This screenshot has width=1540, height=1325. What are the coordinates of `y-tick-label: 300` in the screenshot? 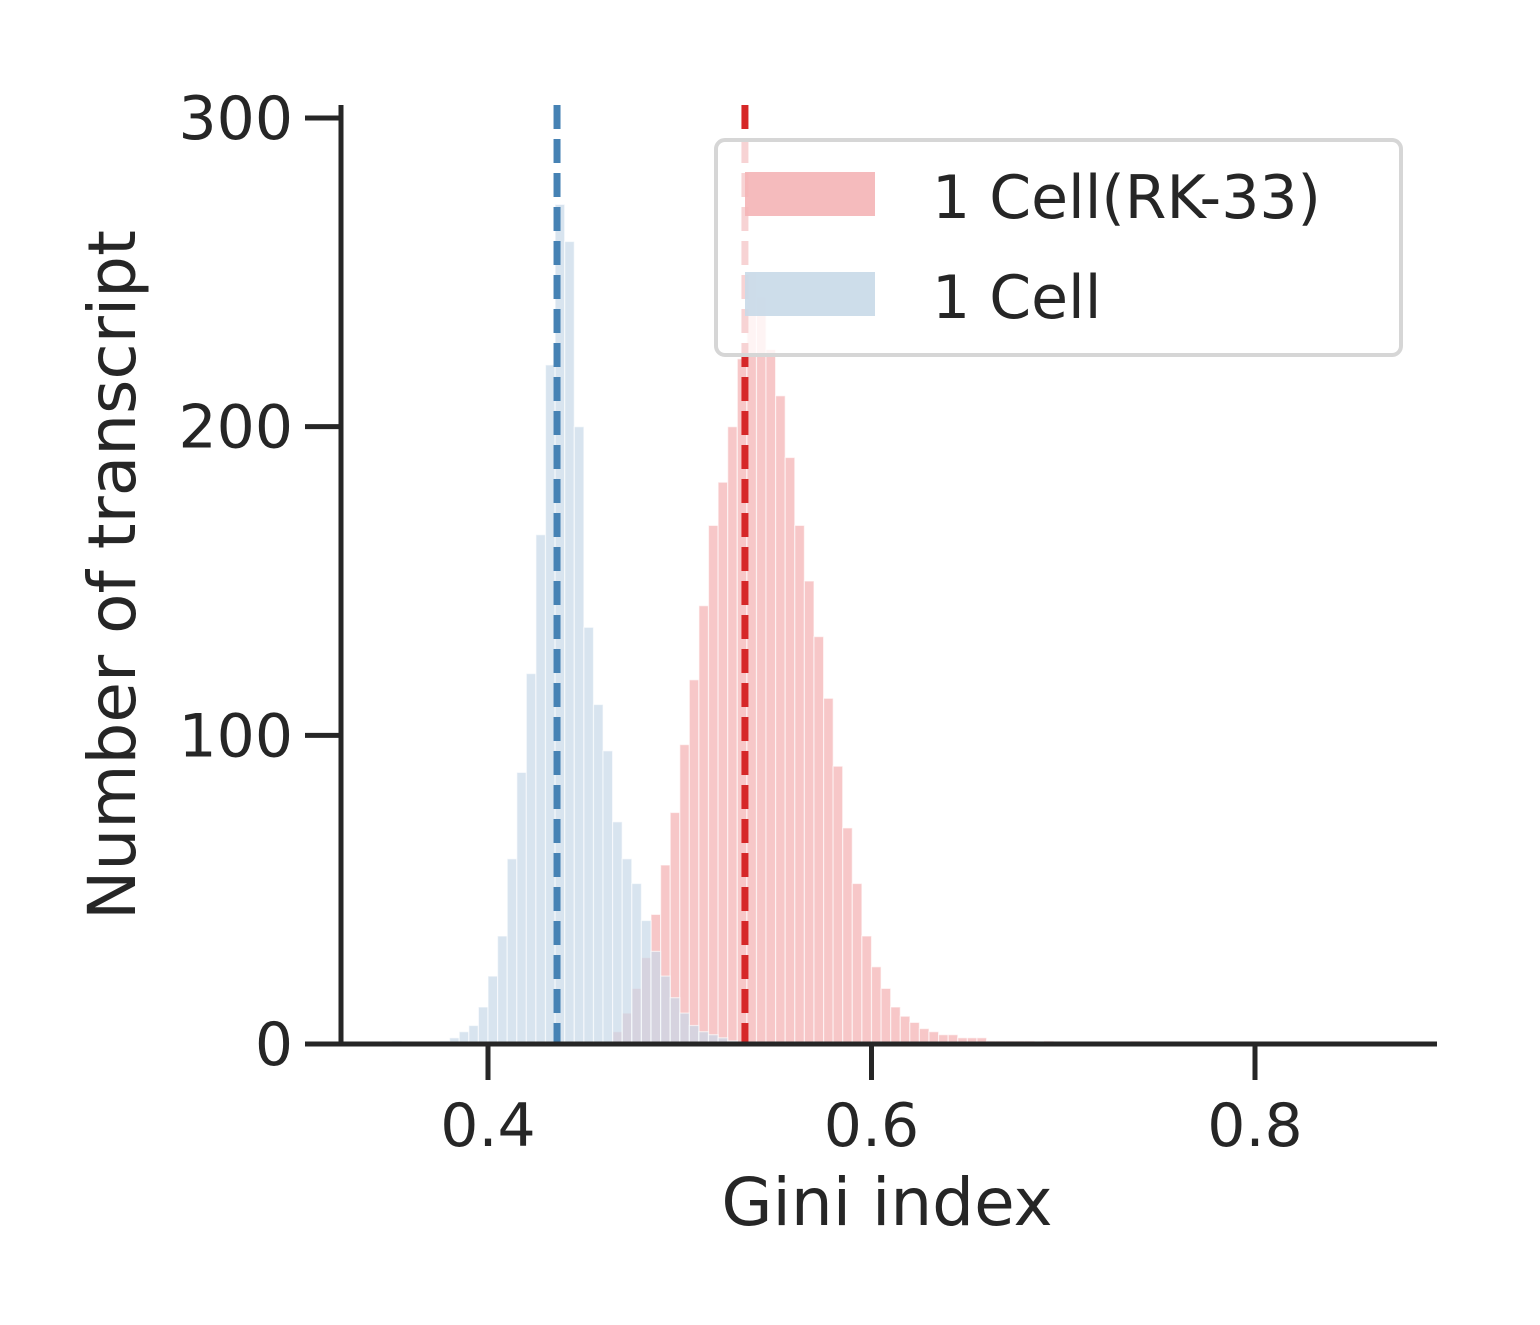 It's located at (235, 119).